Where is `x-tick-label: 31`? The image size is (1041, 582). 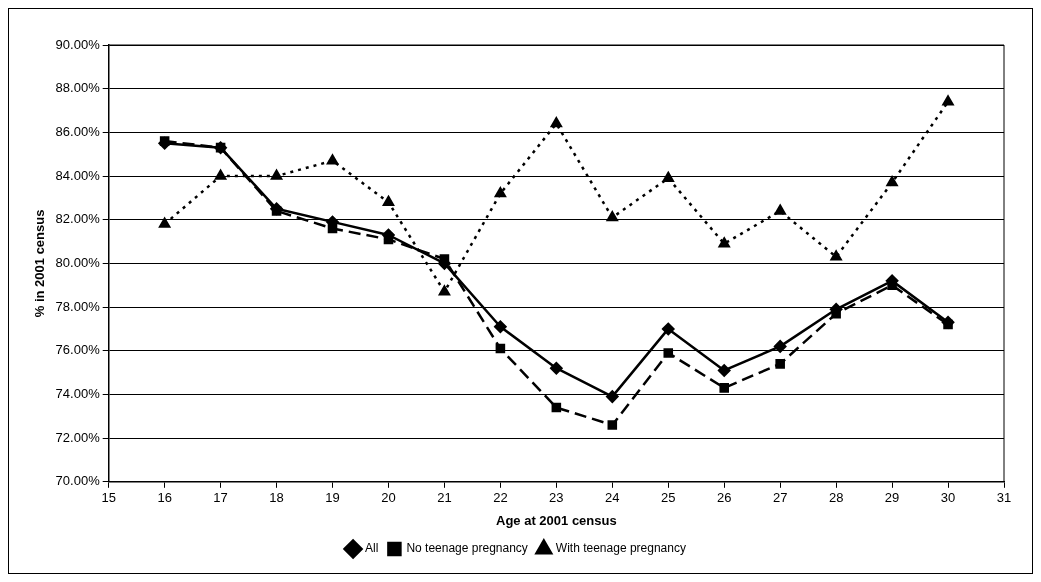 x-tick-label: 31 is located at coordinates (1004, 498).